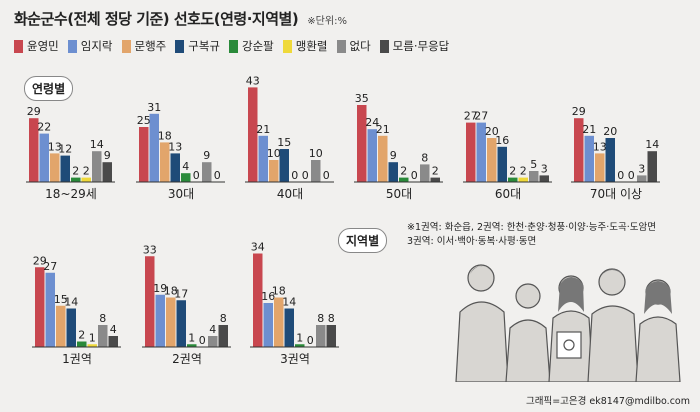 The height and width of the screenshot is (412, 700). I want to click on legend-item: 맹환렬, so click(305, 46).